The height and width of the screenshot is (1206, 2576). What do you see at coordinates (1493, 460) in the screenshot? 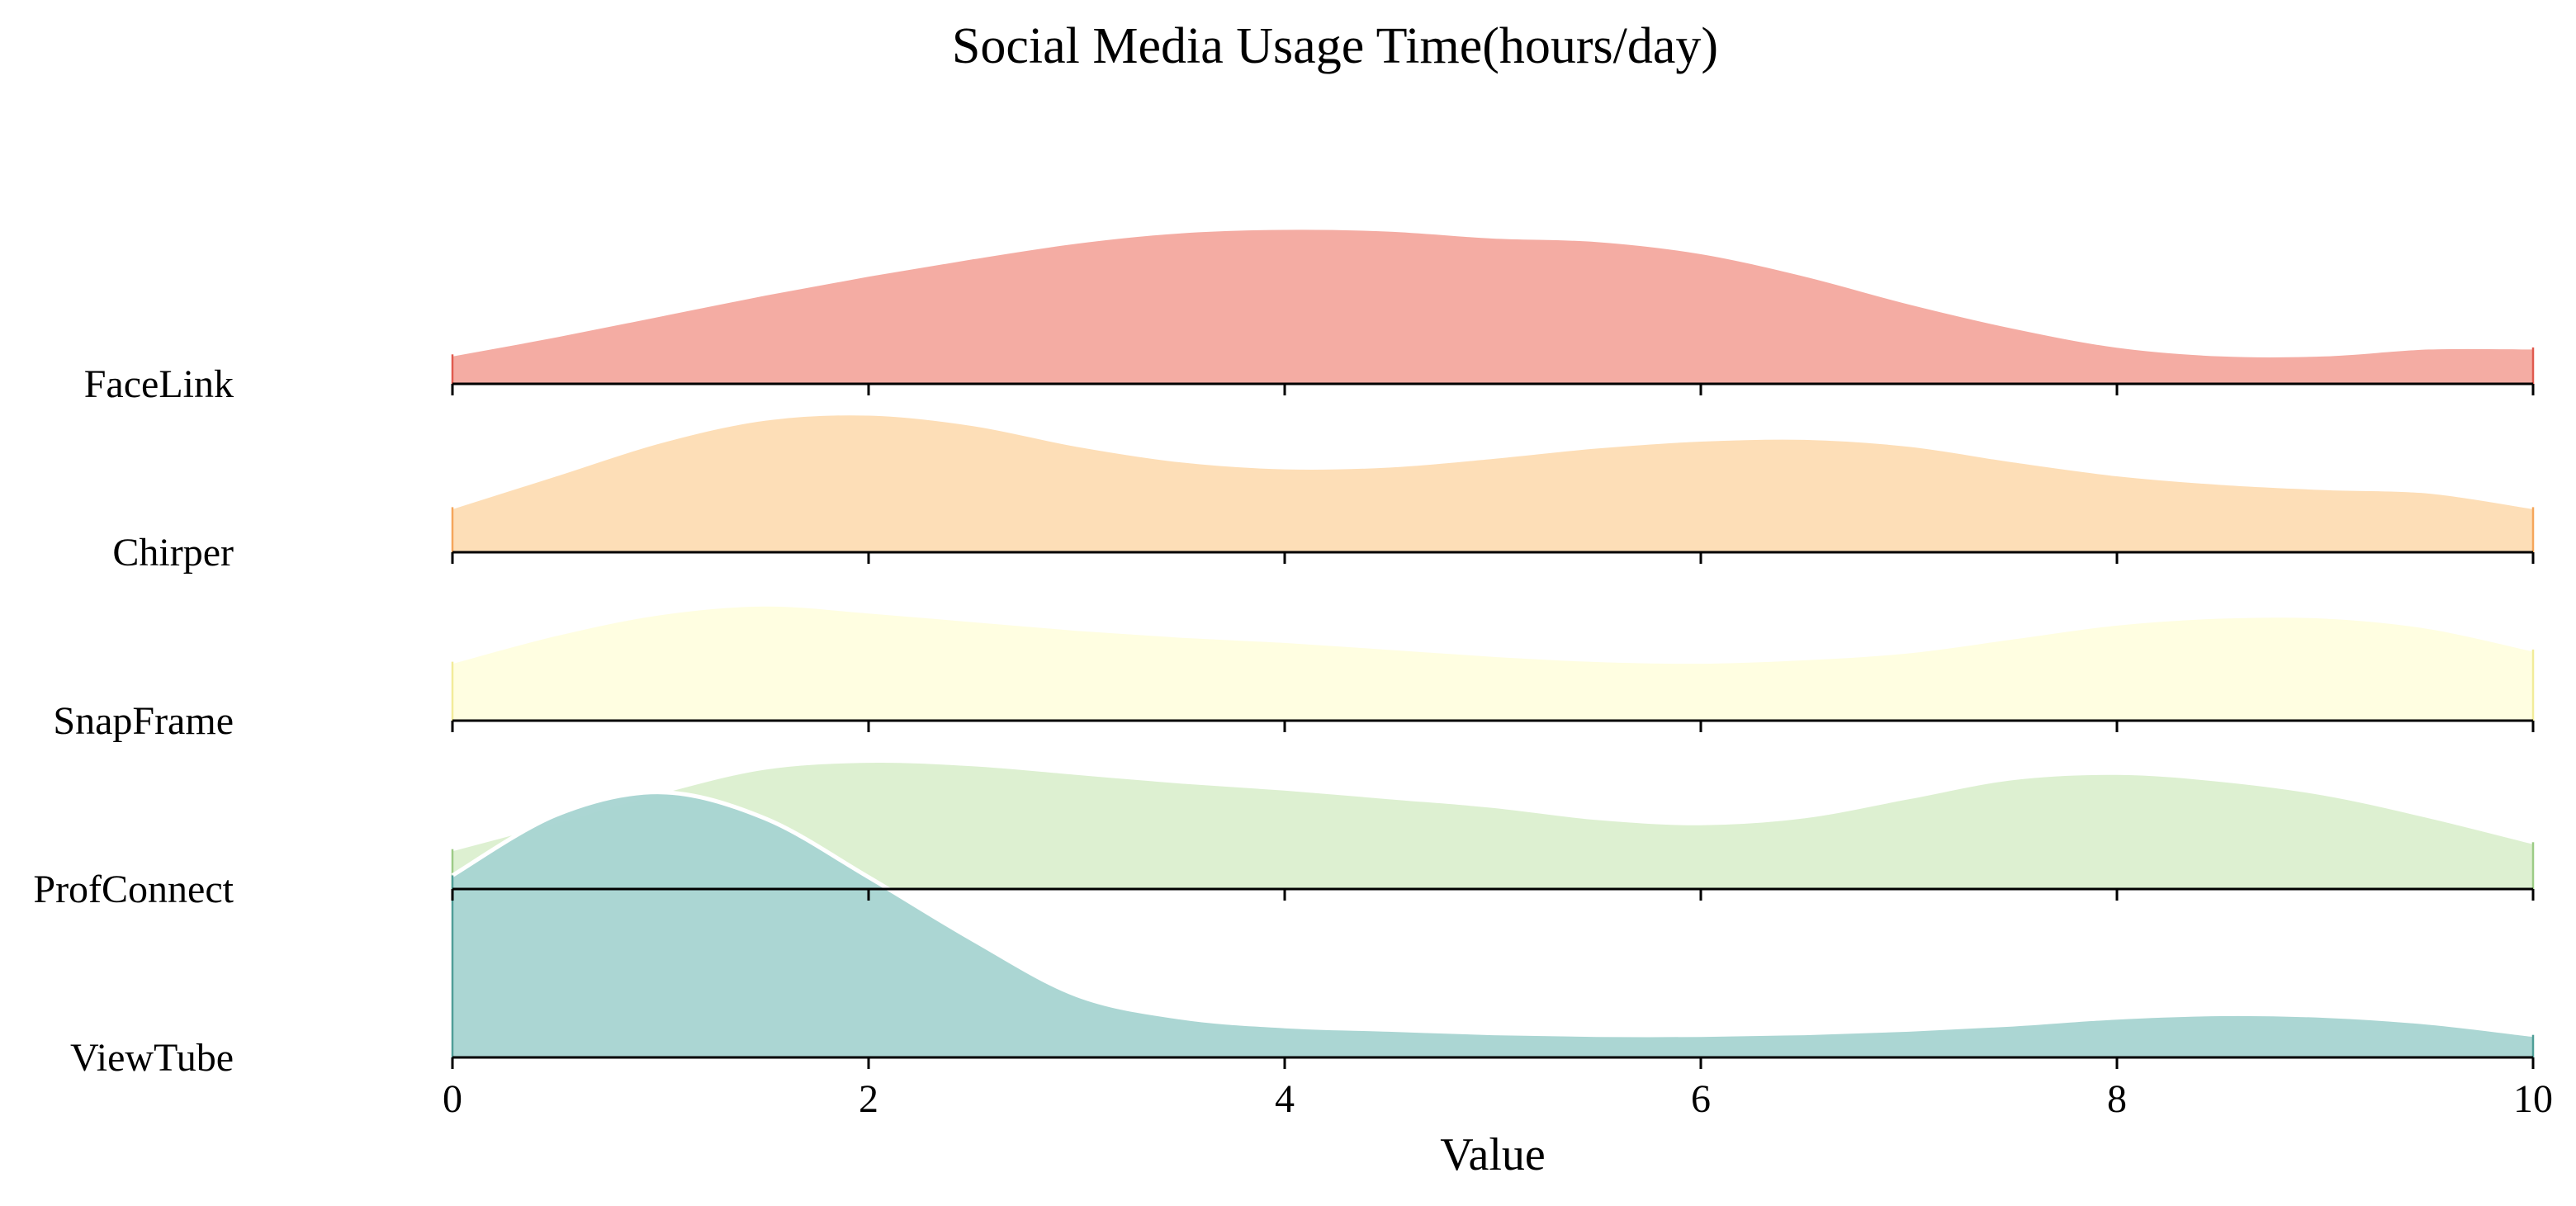
I see `ridge-outline-chirper` at bounding box center [1493, 460].